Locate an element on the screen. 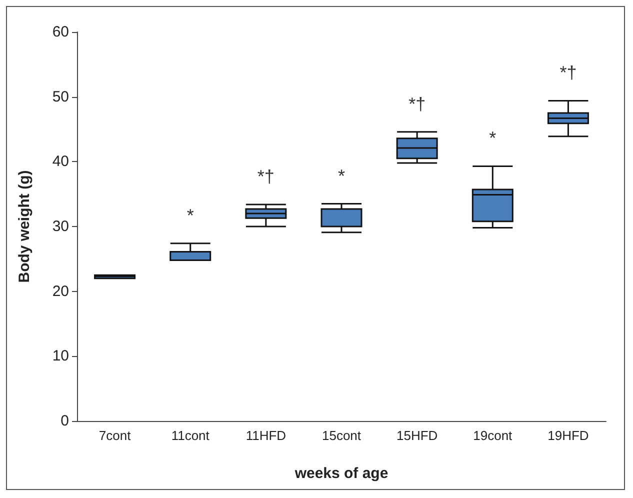  x-tick-label: 15cont is located at coordinates (342, 435).